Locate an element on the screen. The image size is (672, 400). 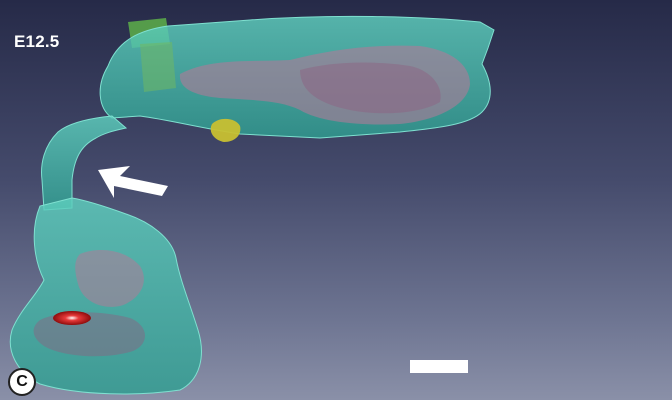
yellow-marker is located at coordinates (225, 130).